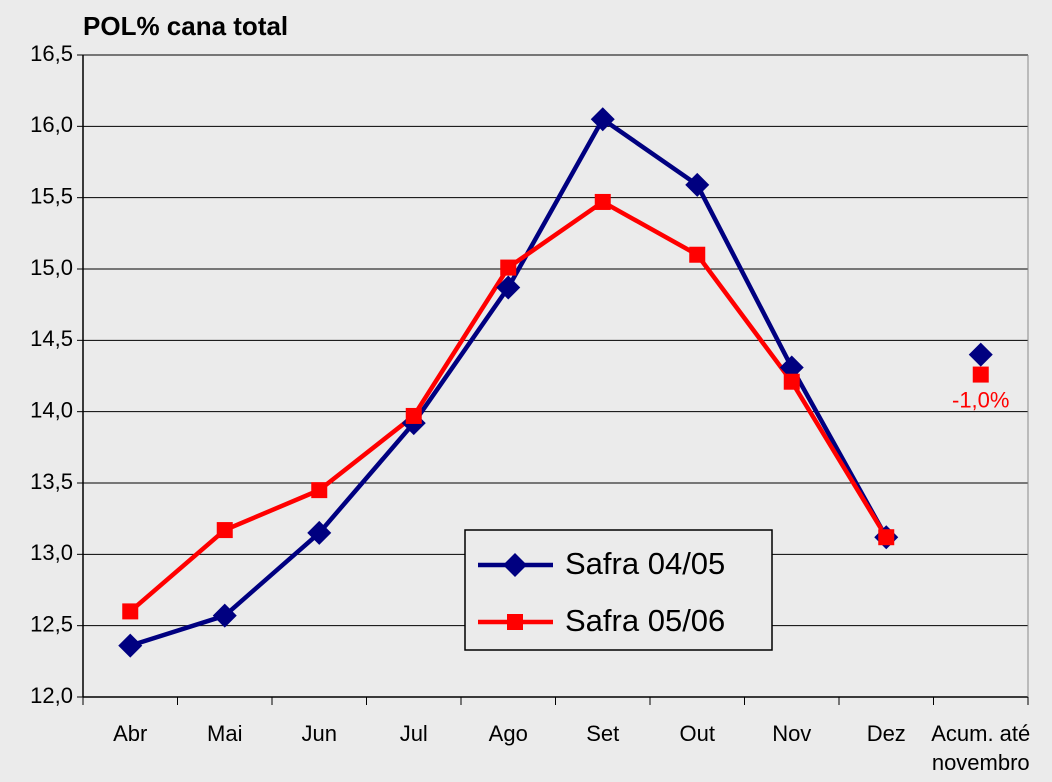 The image size is (1052, 782). Describe the element at coordinates (603, 733) in the screenshot. I see `x-tick-label: Set` at that location.